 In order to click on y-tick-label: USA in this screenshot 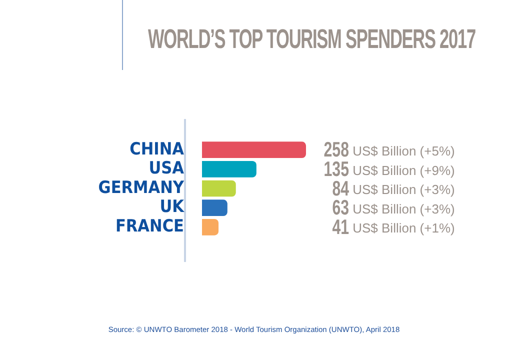, I will do `click(166, 168)`.